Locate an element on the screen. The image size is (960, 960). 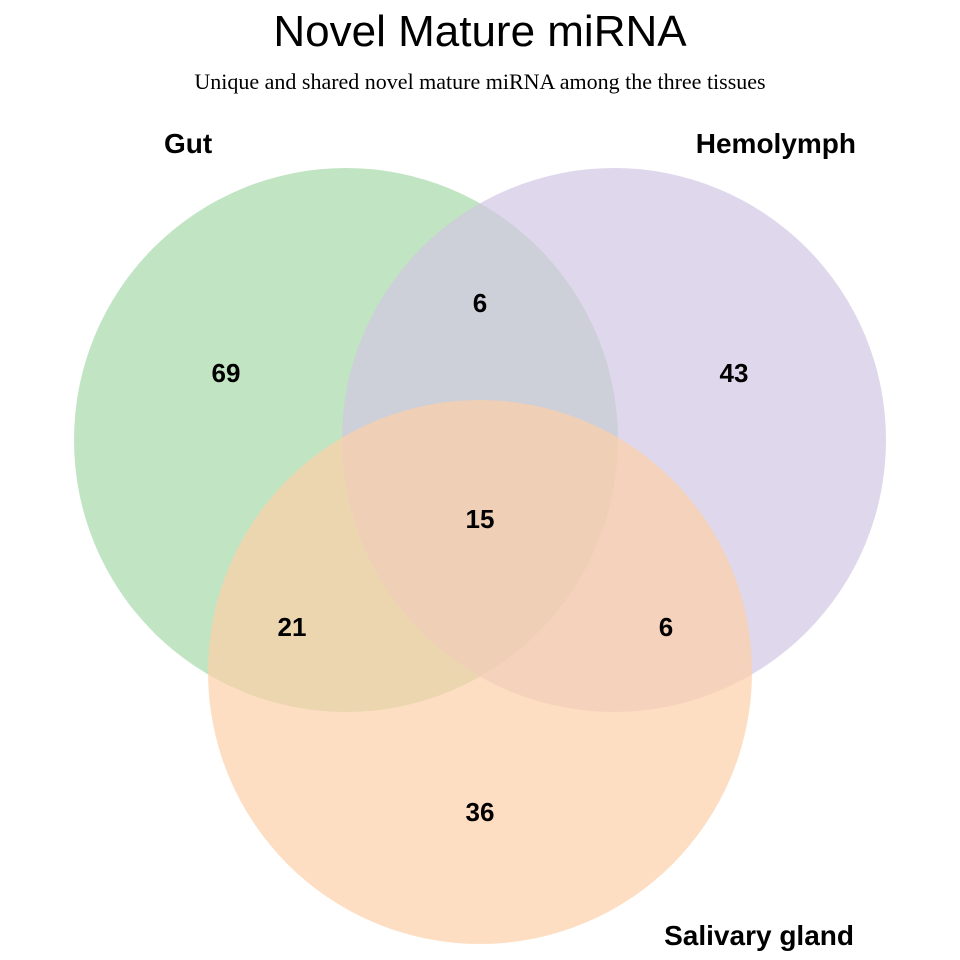
set-label-hemolymph: Hemolymph is located at coordinates (776, 143).